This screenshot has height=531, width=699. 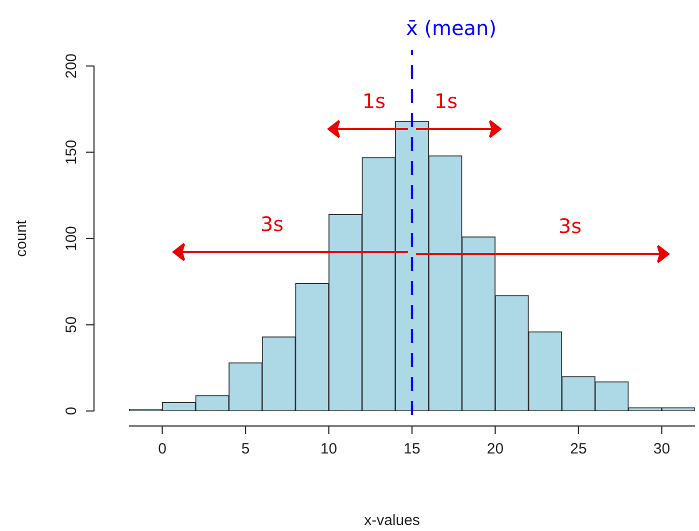 I want to click on y-tick-label: 50, so click(x=71, y=325).